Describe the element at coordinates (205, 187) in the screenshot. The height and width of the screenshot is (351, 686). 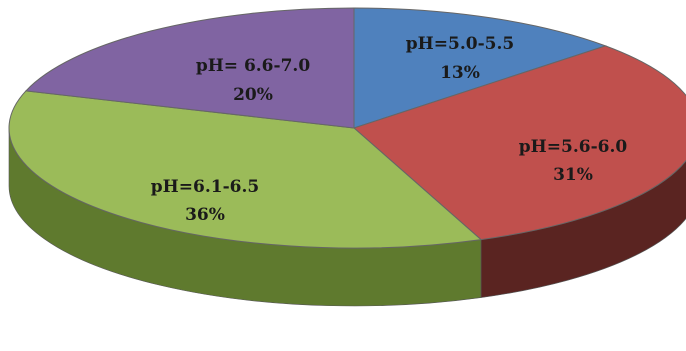
I see `slice-label-ph-6-1-6-5: pH=6.1-6.5` at that location.